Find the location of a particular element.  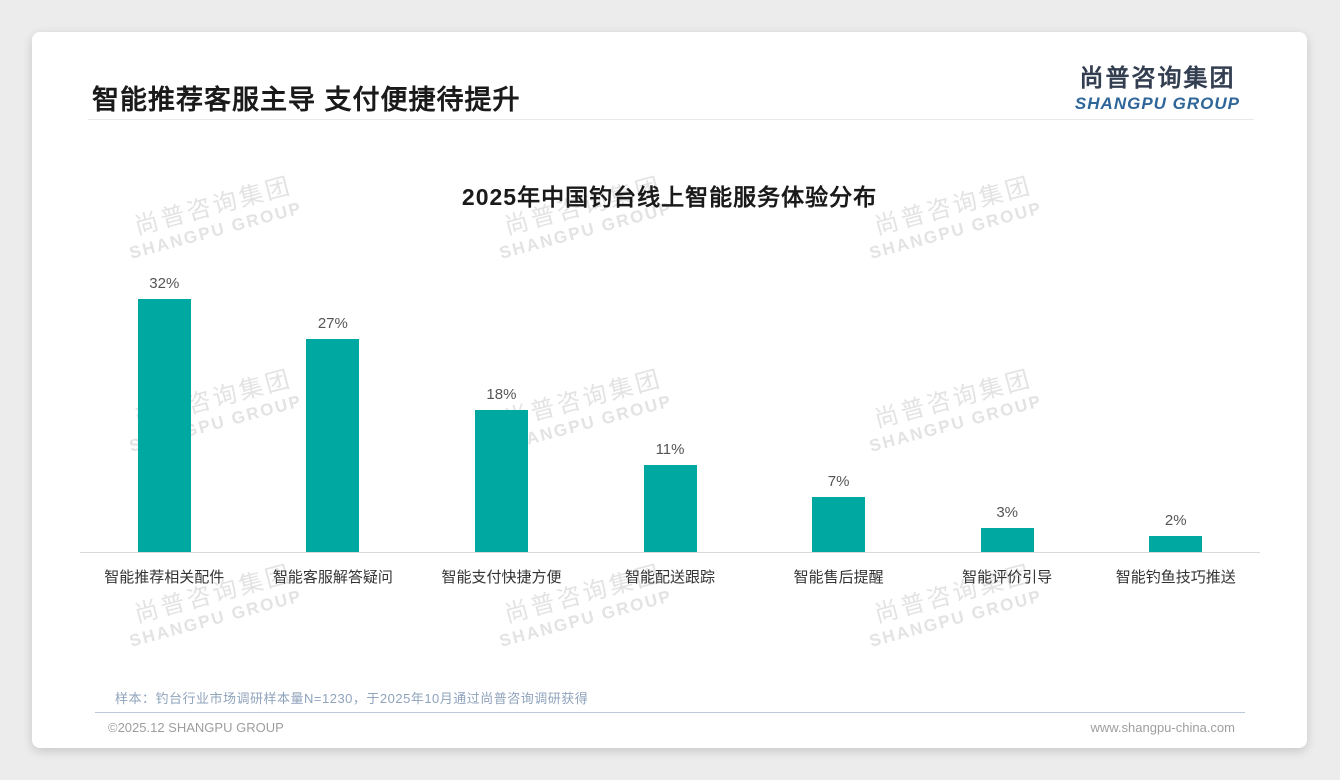

bar-value-label: 2% is located at coordinates (1175, 520).